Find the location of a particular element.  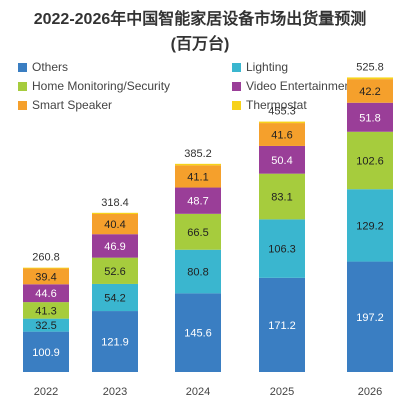

bar-lighting-2025 is located at coordinates (282, 248).